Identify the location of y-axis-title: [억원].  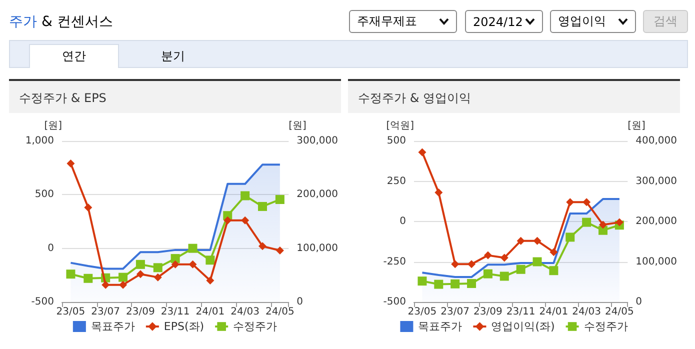
(400, 126).